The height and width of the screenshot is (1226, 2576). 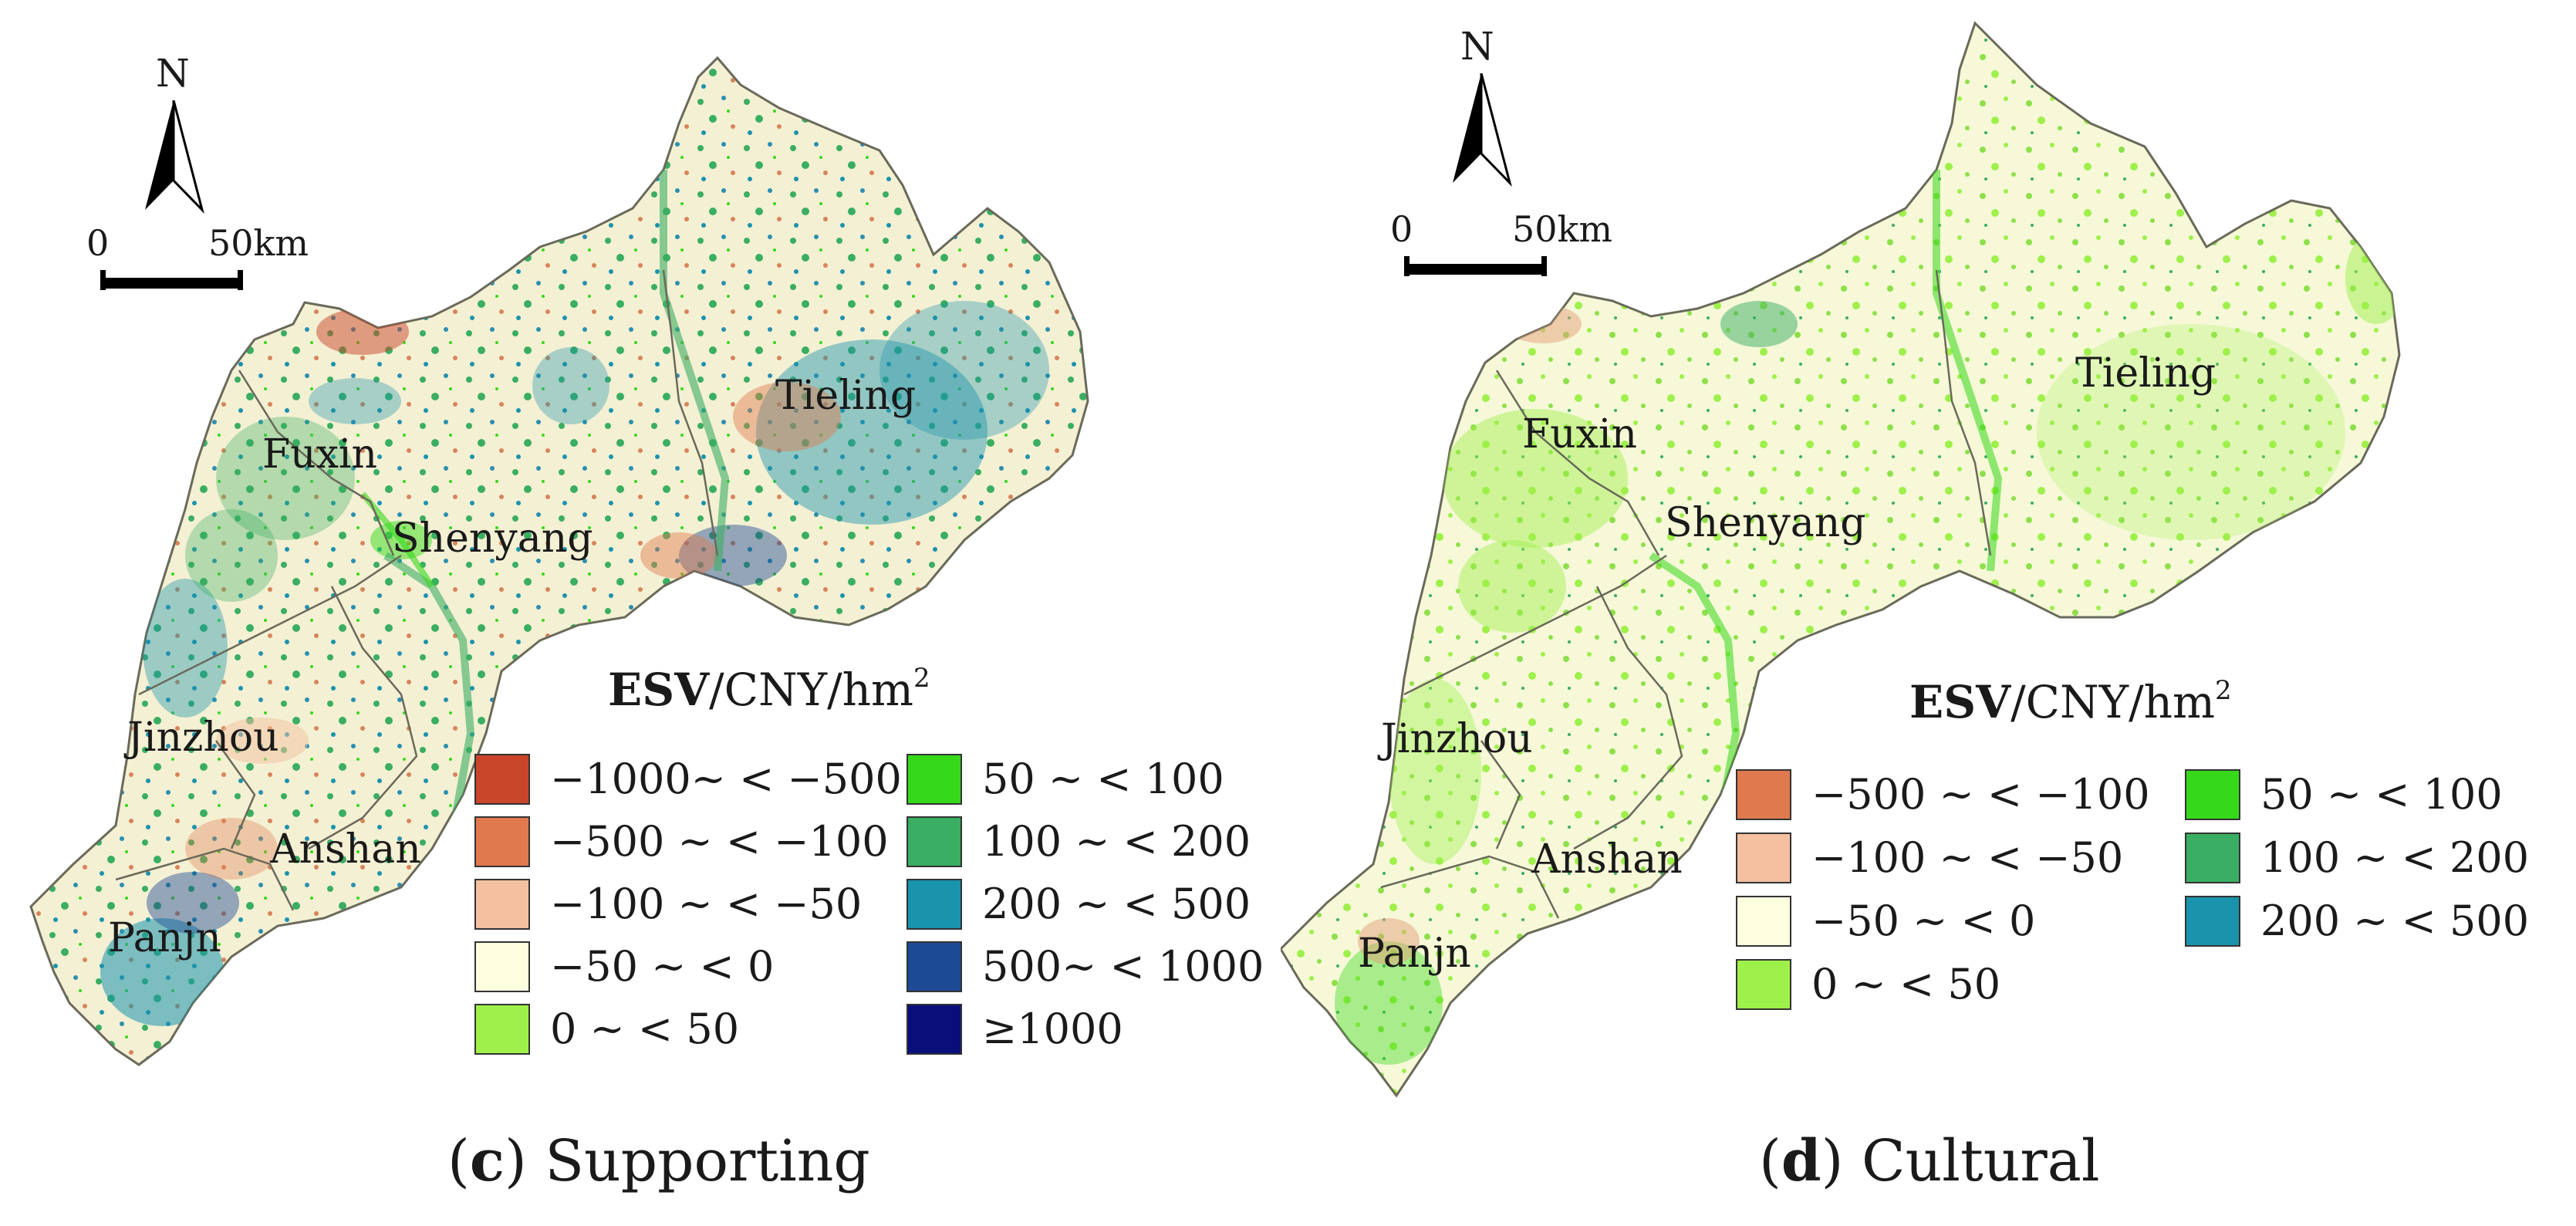 What do you see at coordinates (1123, 966) in the screenshot?
I see `legend-label: 500~ < 1000` at bounding box center [1123, 966].